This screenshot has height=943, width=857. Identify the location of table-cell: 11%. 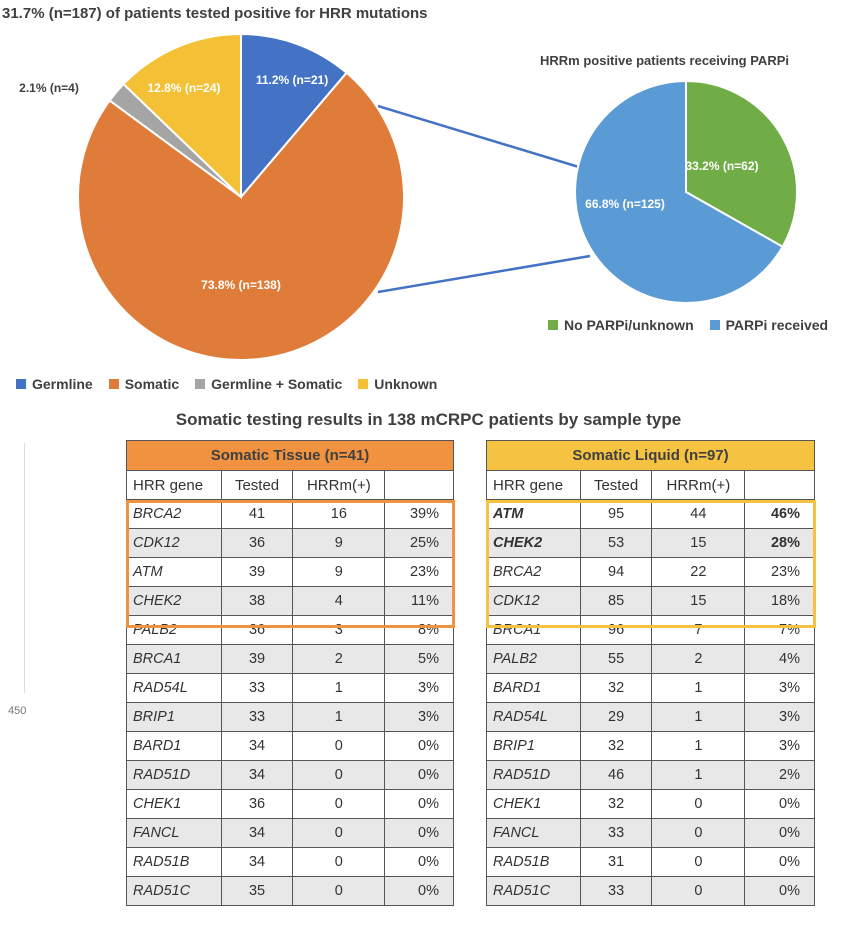
(419, 601).